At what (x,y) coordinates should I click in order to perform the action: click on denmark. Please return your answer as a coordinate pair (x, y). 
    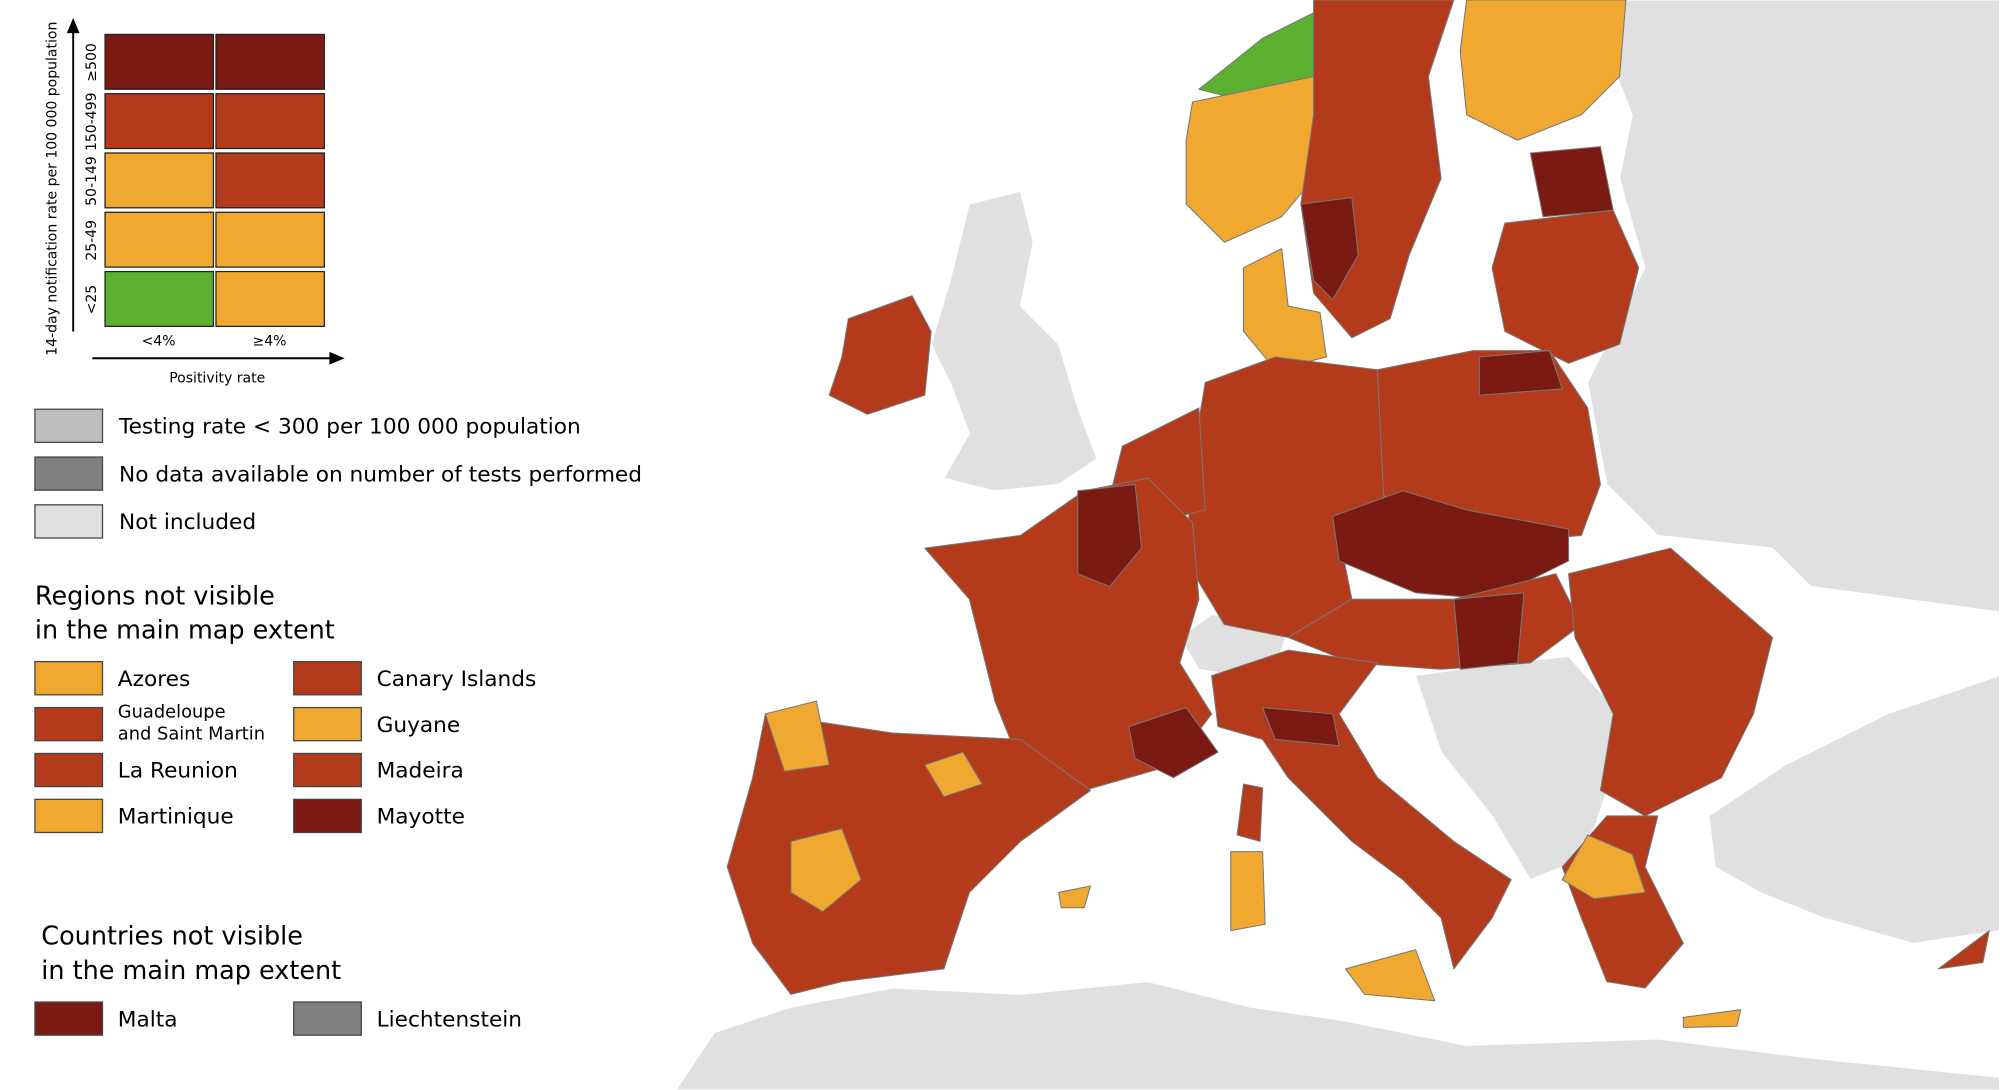
    Looking at the image, I should click on (1284, 309).